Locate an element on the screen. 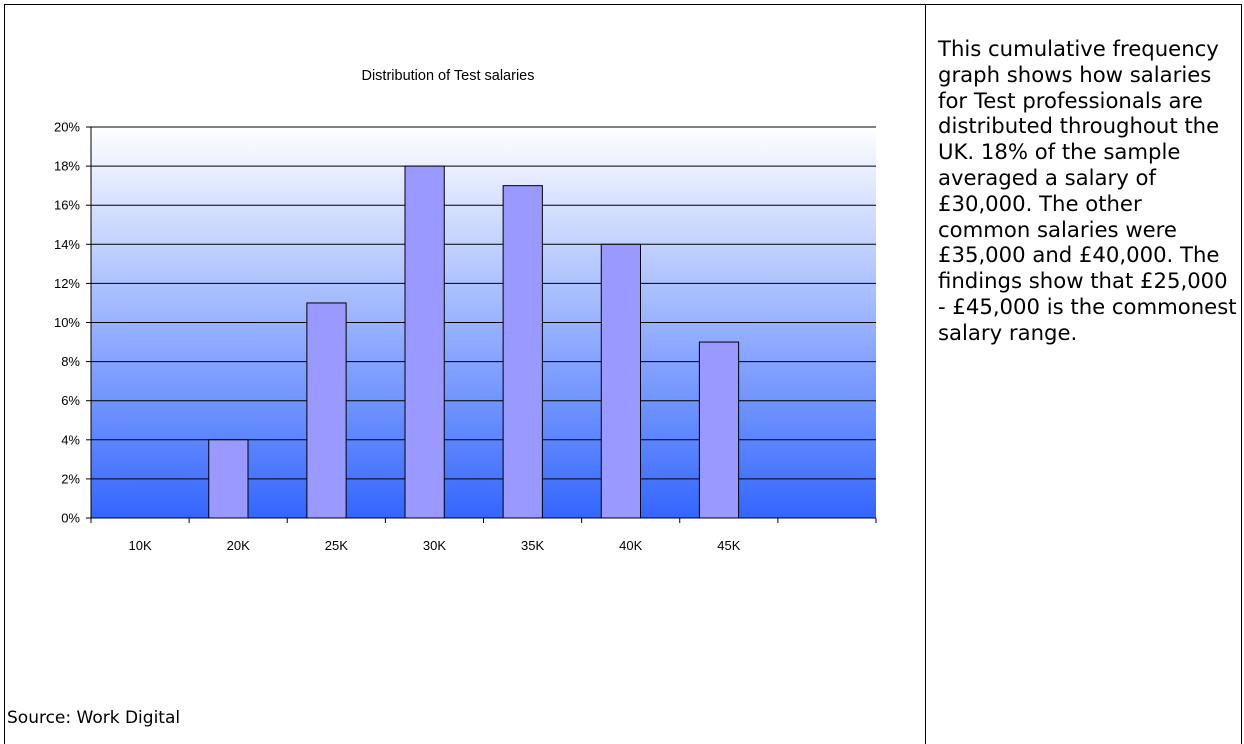 The image size is (1244, 744). source-note: Source: Work Digital is located at coordinates (94, 718).